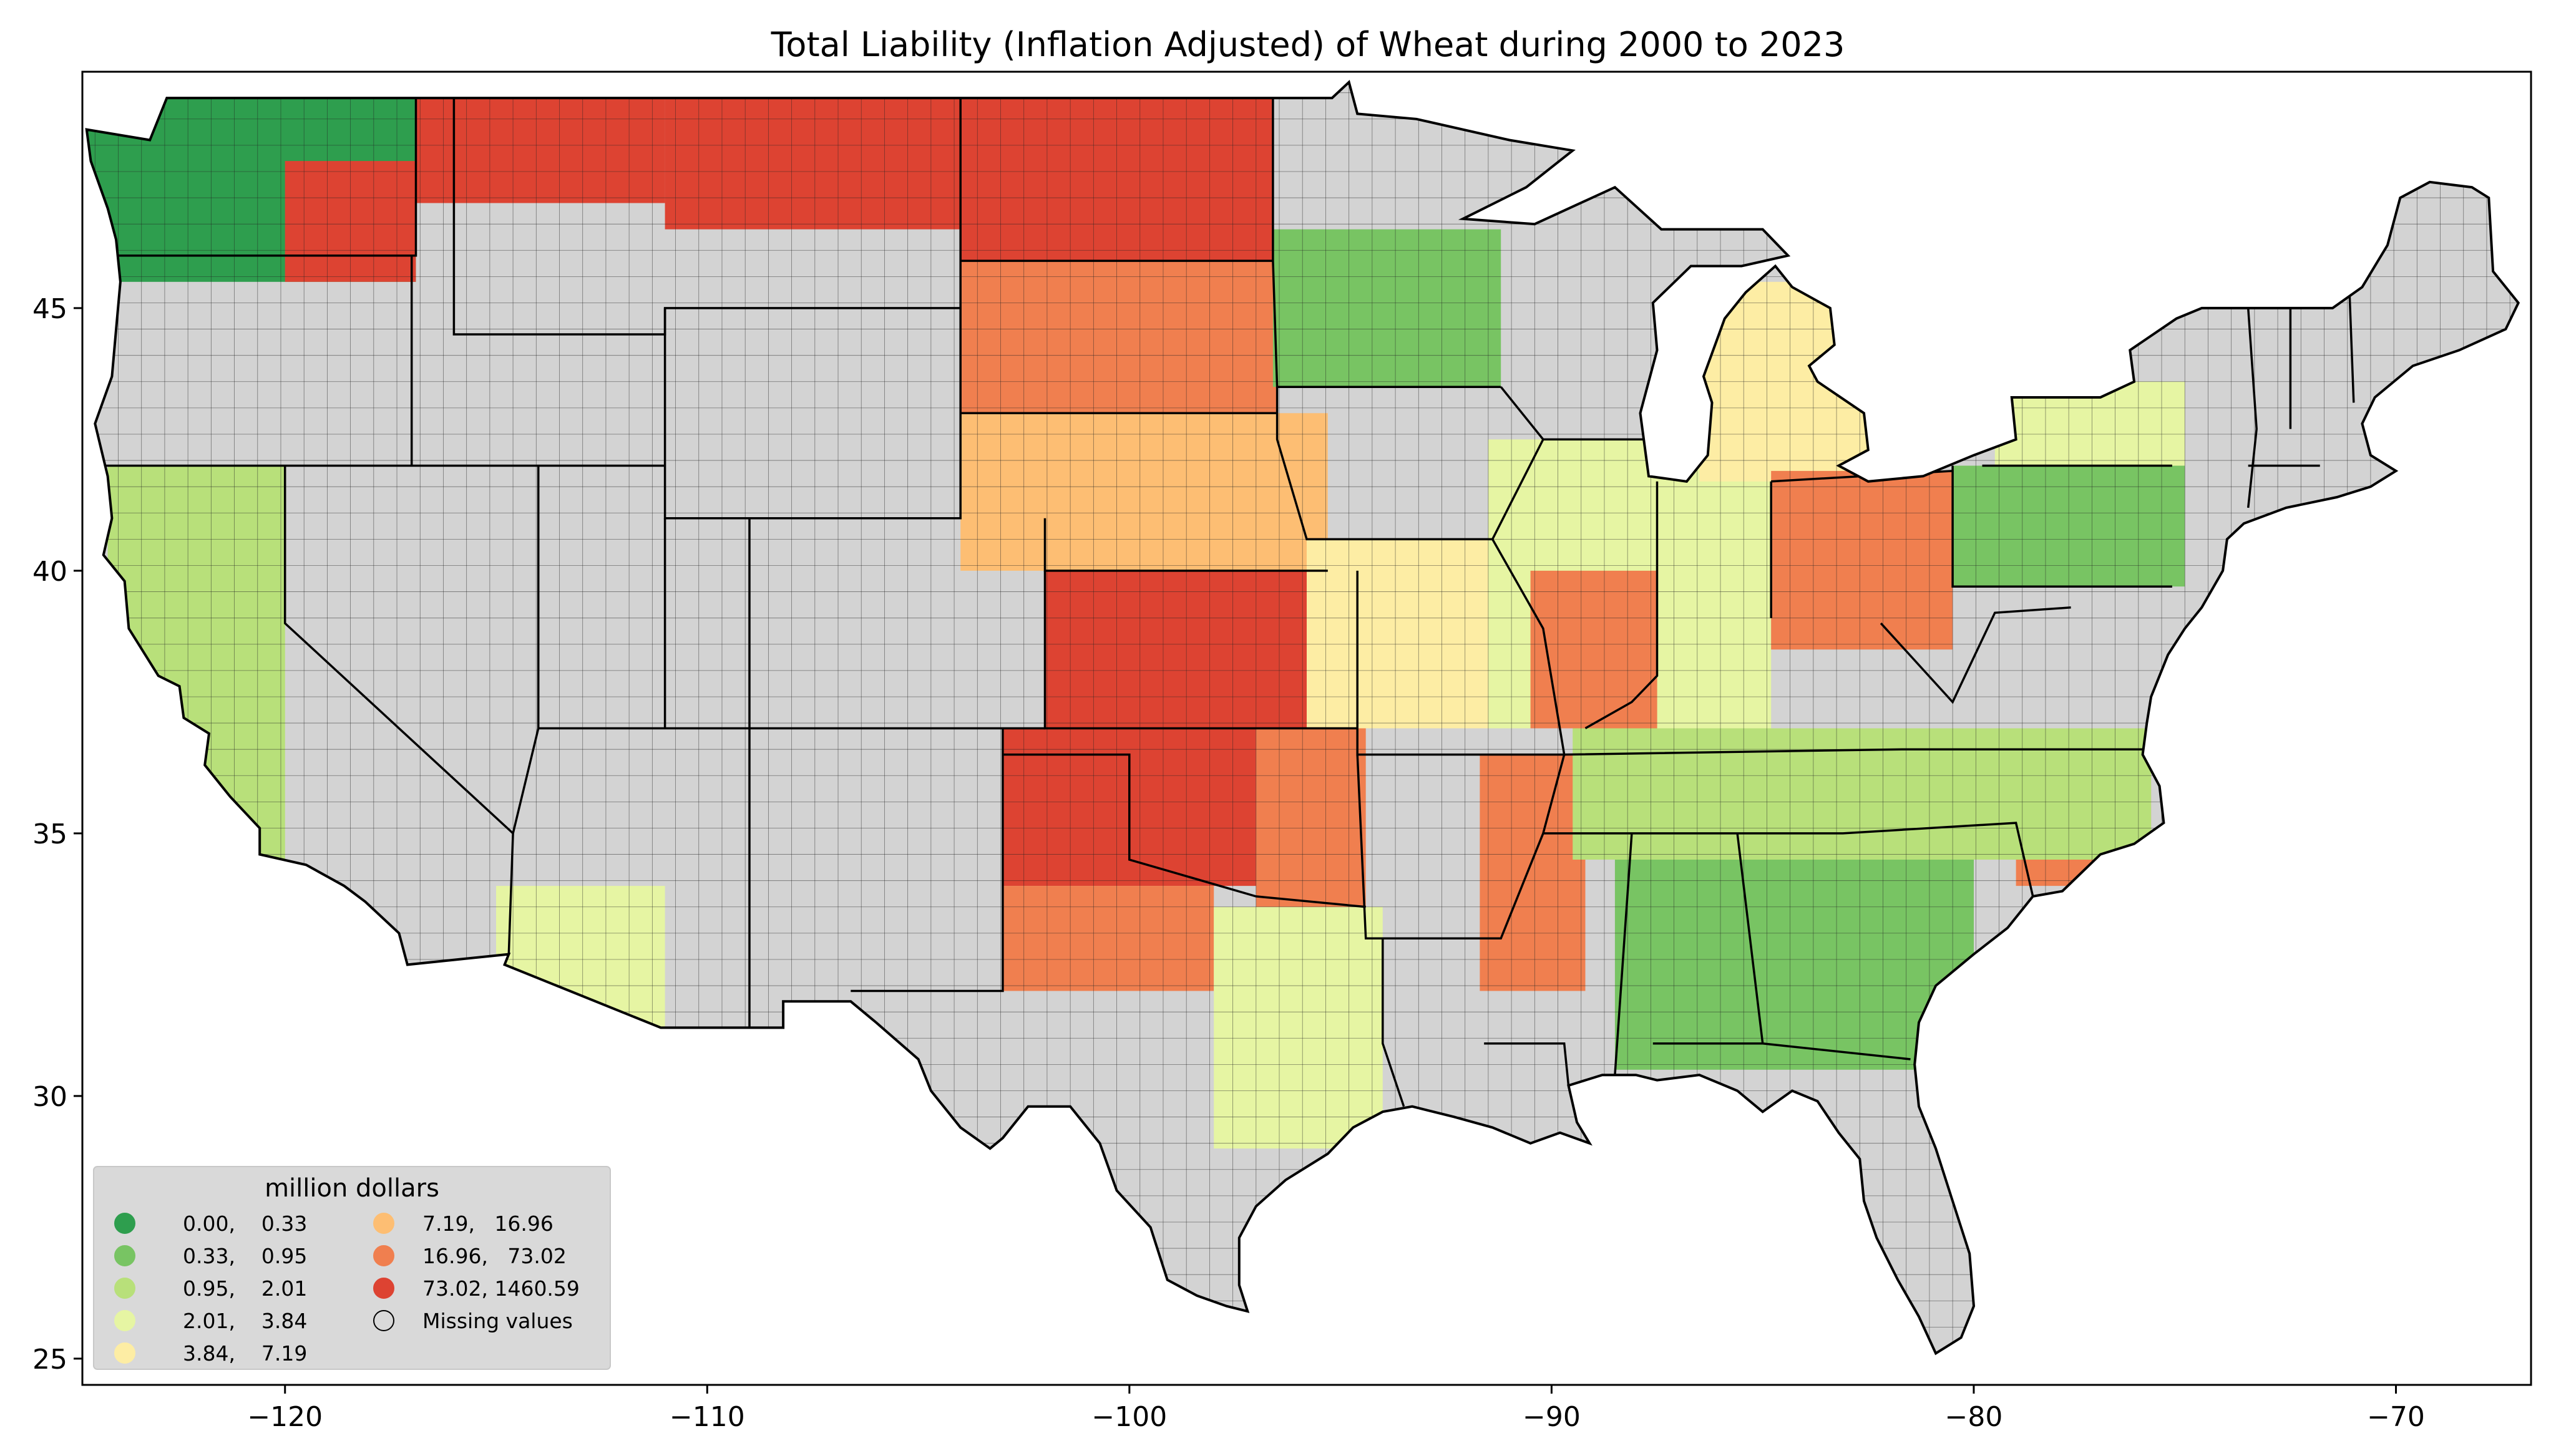  I want to click on legend-box, so click(352, 1268).